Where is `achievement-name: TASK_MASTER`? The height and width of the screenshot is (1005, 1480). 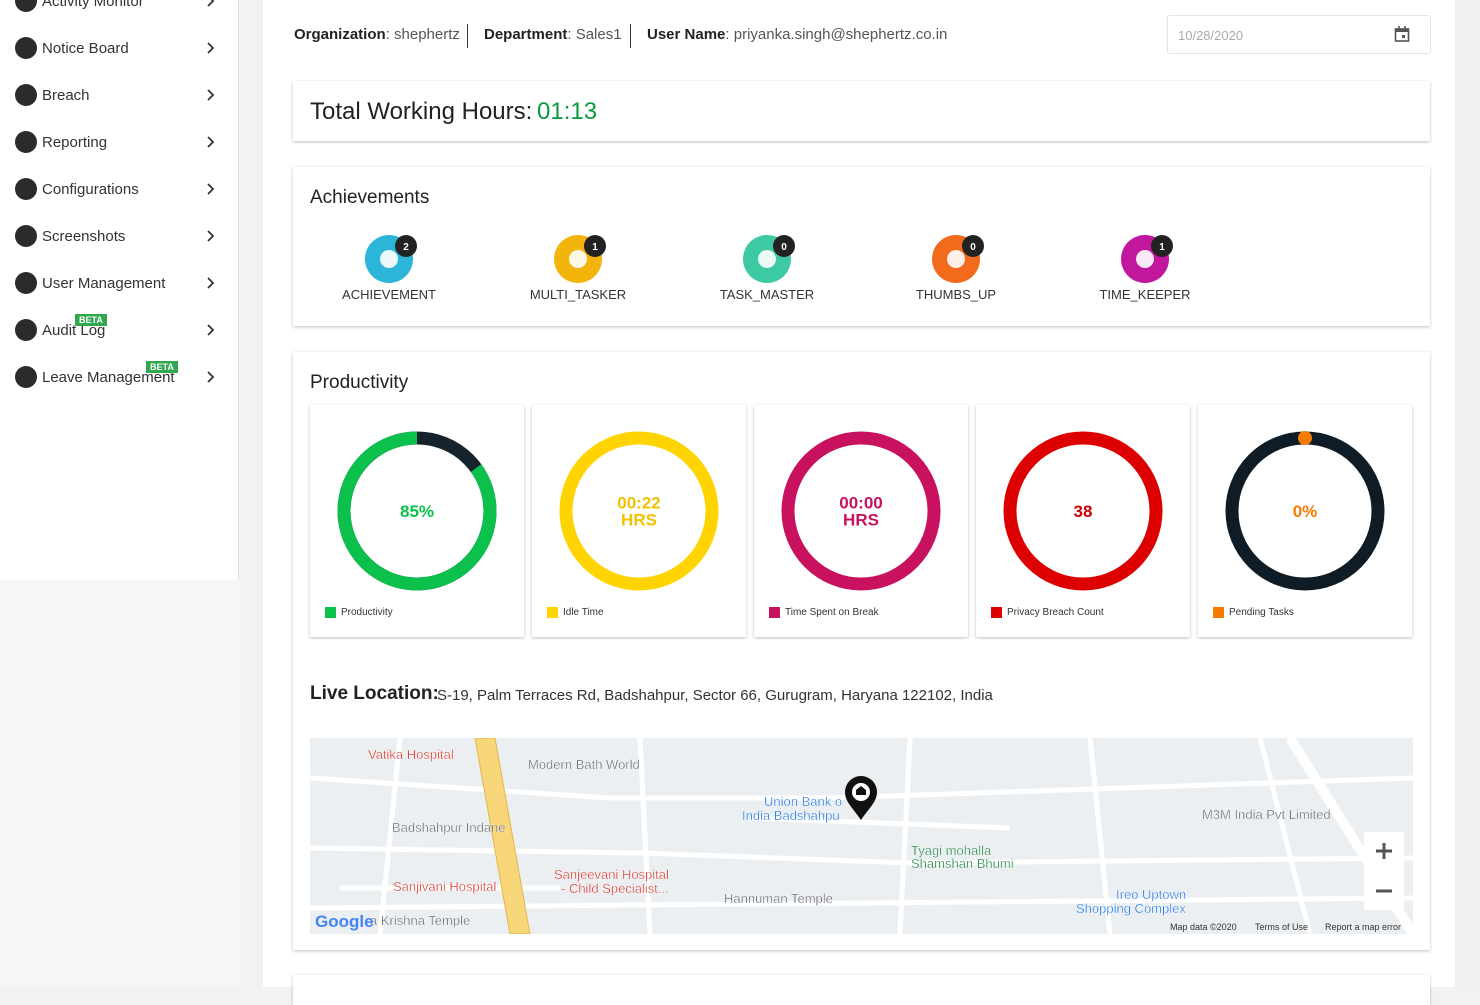 achievement-name: TASK_MASTER is located at coordinates (767, 294).